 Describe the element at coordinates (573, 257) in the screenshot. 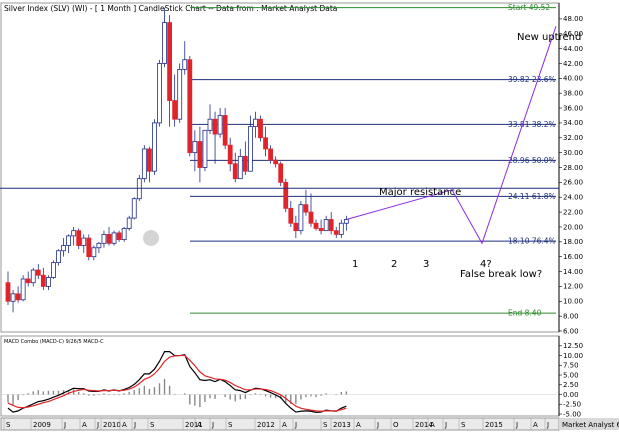

I see `y-tick-label: 16.00` at that location.